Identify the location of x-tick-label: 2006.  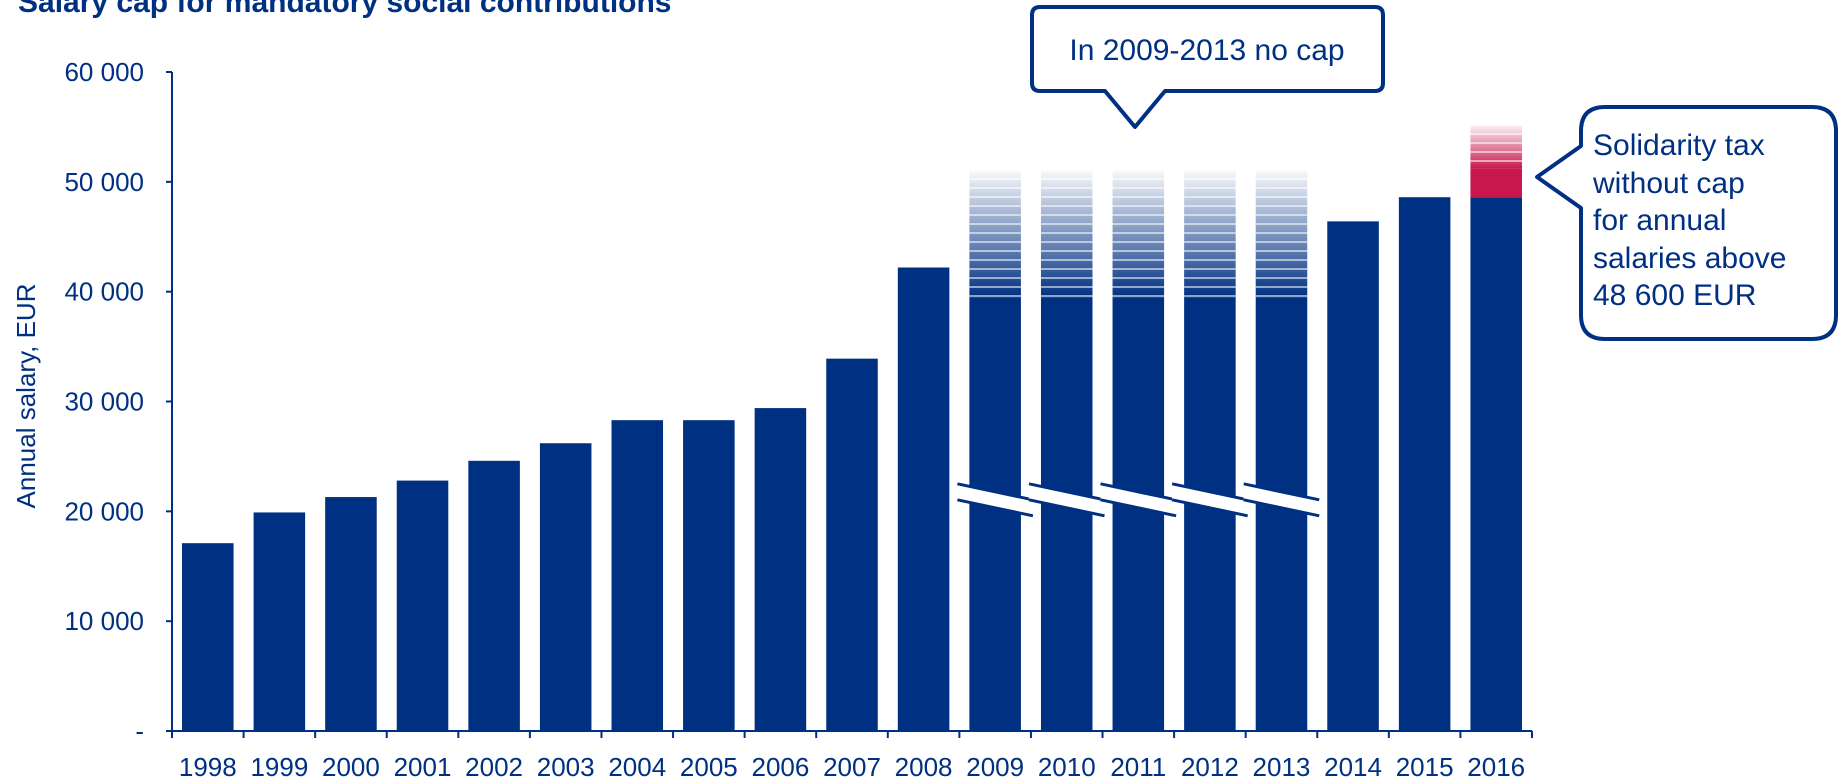
(780, 765).